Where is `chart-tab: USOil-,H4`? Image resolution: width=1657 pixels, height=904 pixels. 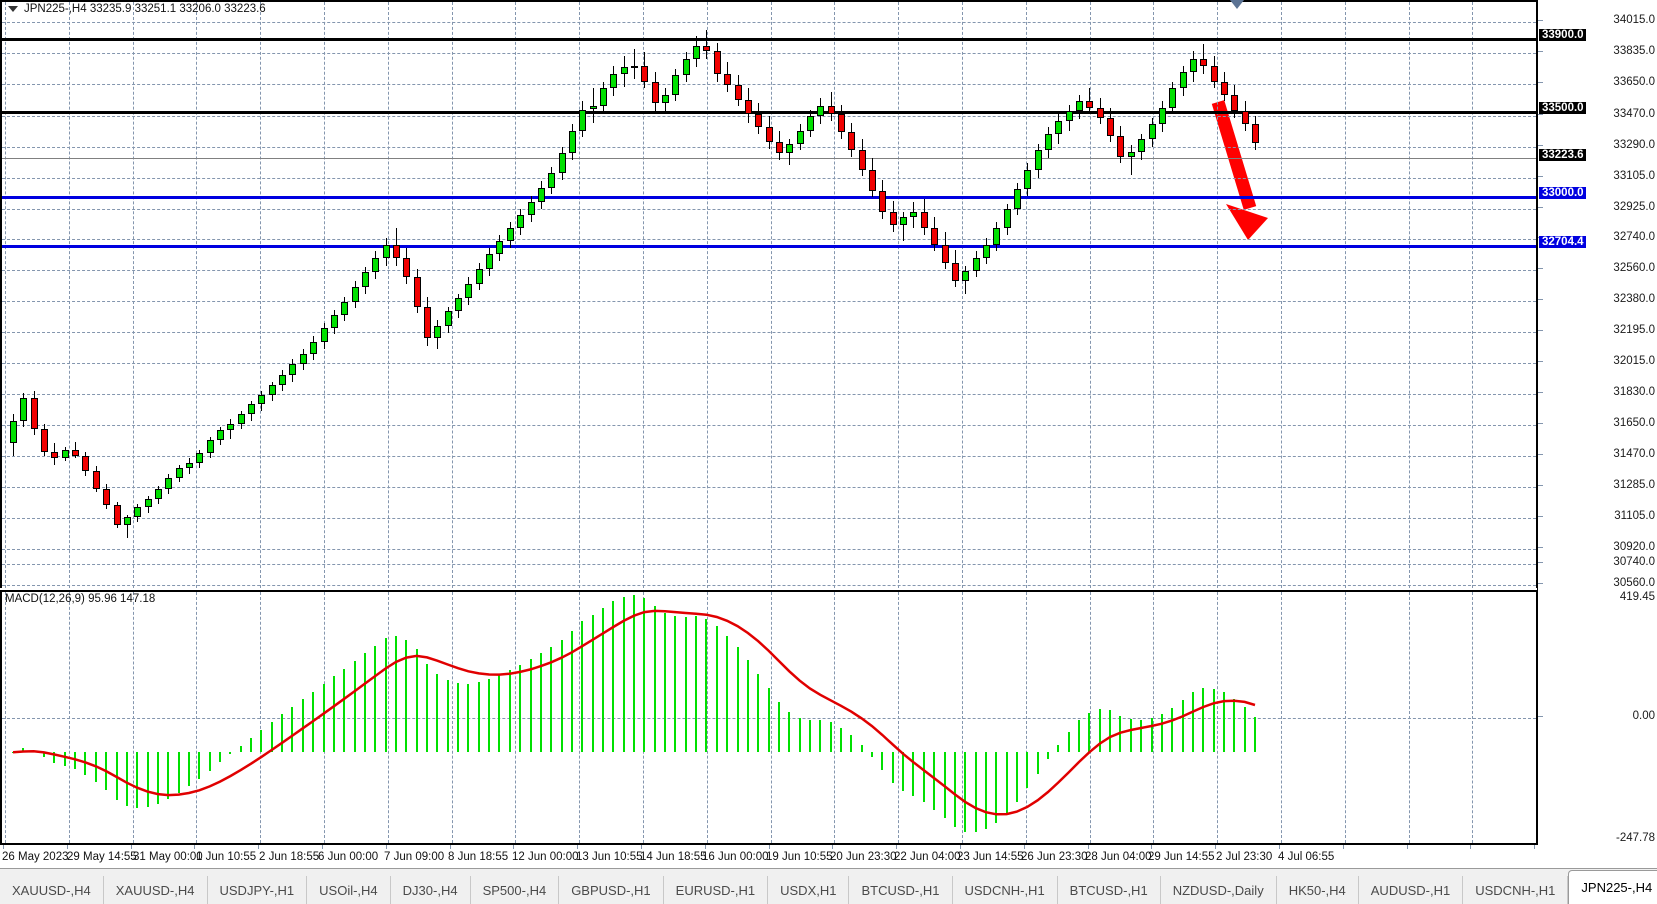
chart-tab: USOil-,H4 is located at coordinates (349, 890).